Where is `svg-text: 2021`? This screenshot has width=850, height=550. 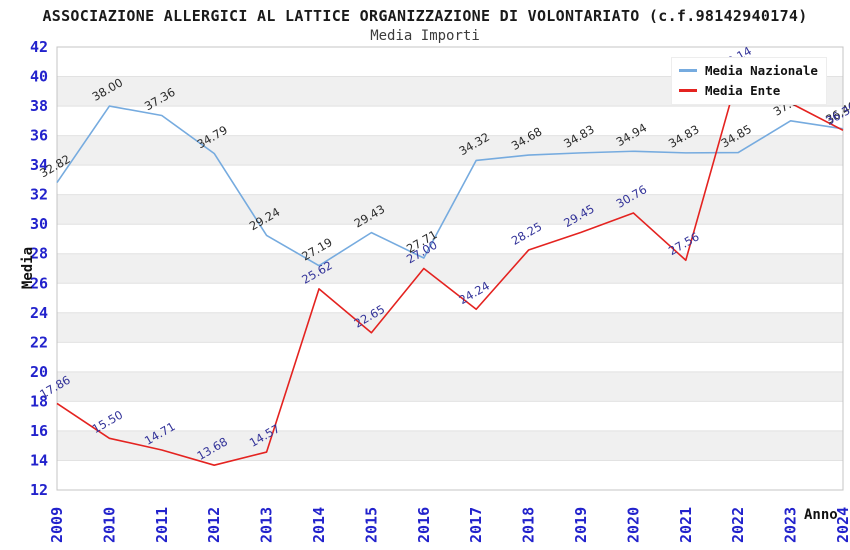 svg-text: 2021 is located at coordinates (686, 525).